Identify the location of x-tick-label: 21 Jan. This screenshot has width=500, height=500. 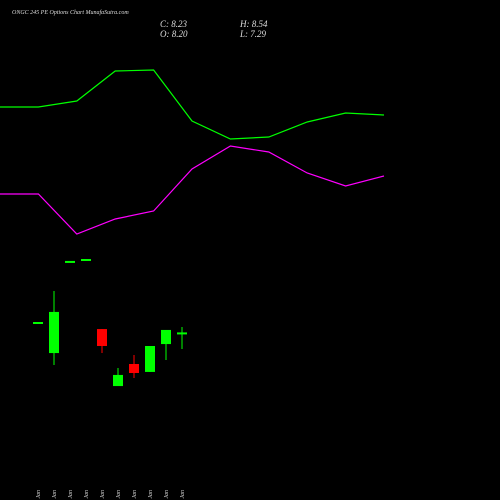
(183, 495).